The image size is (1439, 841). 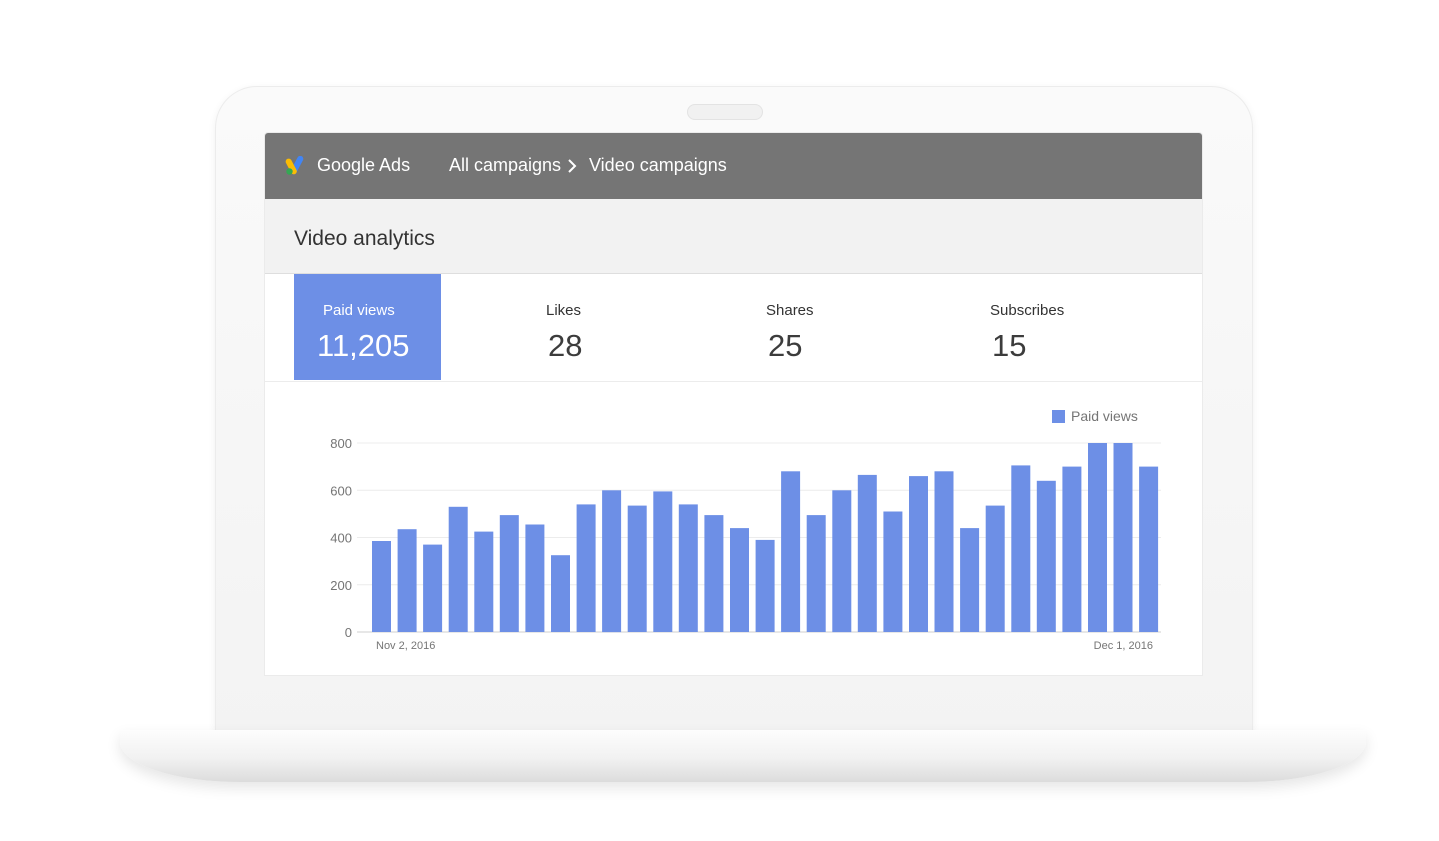 What do you see at coordinates (572, 166) in the screenshot?
I see `chevron-right-icon` at bounding box center [572, 166].